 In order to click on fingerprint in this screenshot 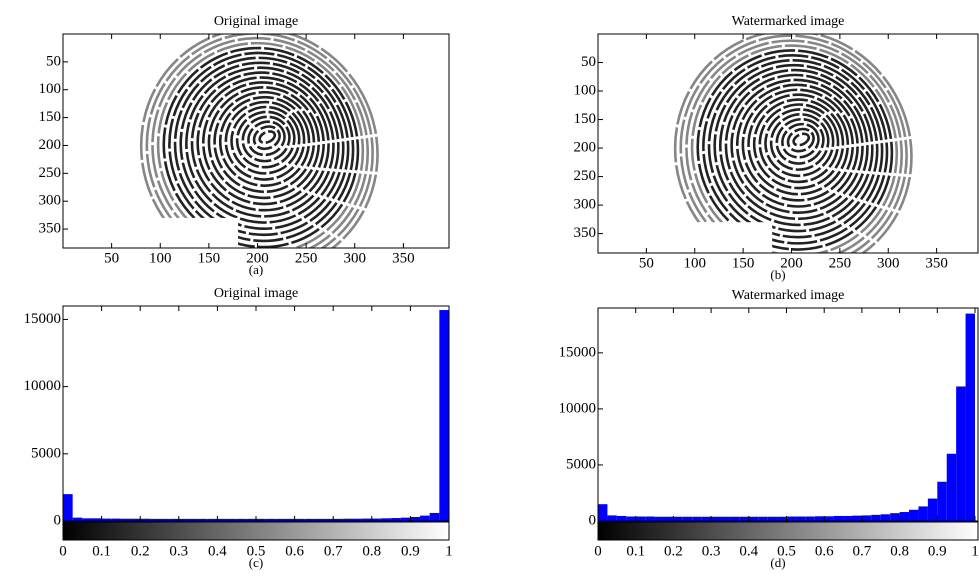, I will do `click(221, 141)`.